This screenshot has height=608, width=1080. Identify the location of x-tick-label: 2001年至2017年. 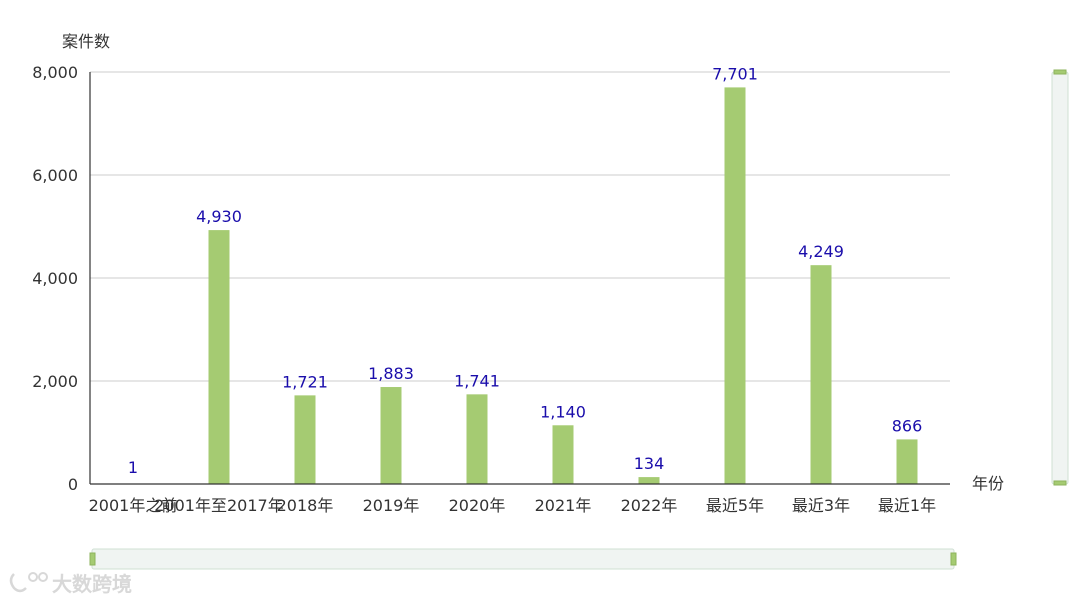
(218, 505).